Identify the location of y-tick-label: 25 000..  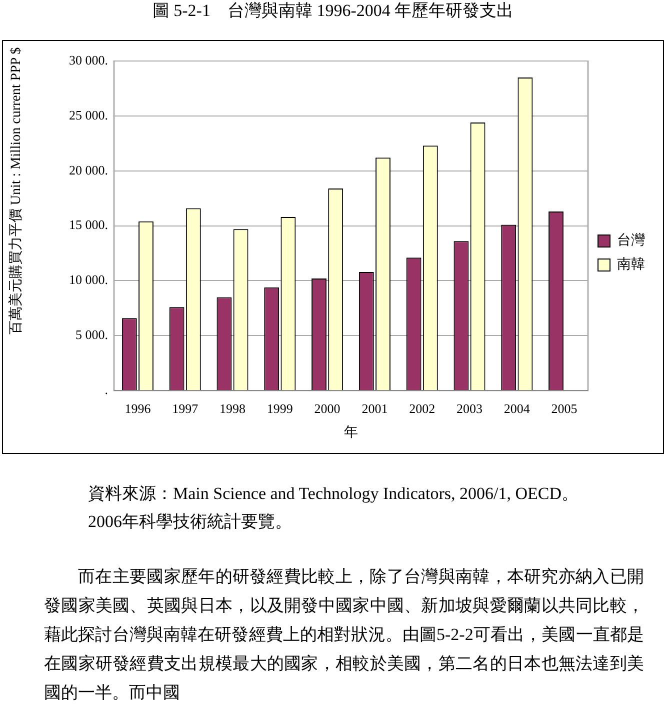
(88, 114).